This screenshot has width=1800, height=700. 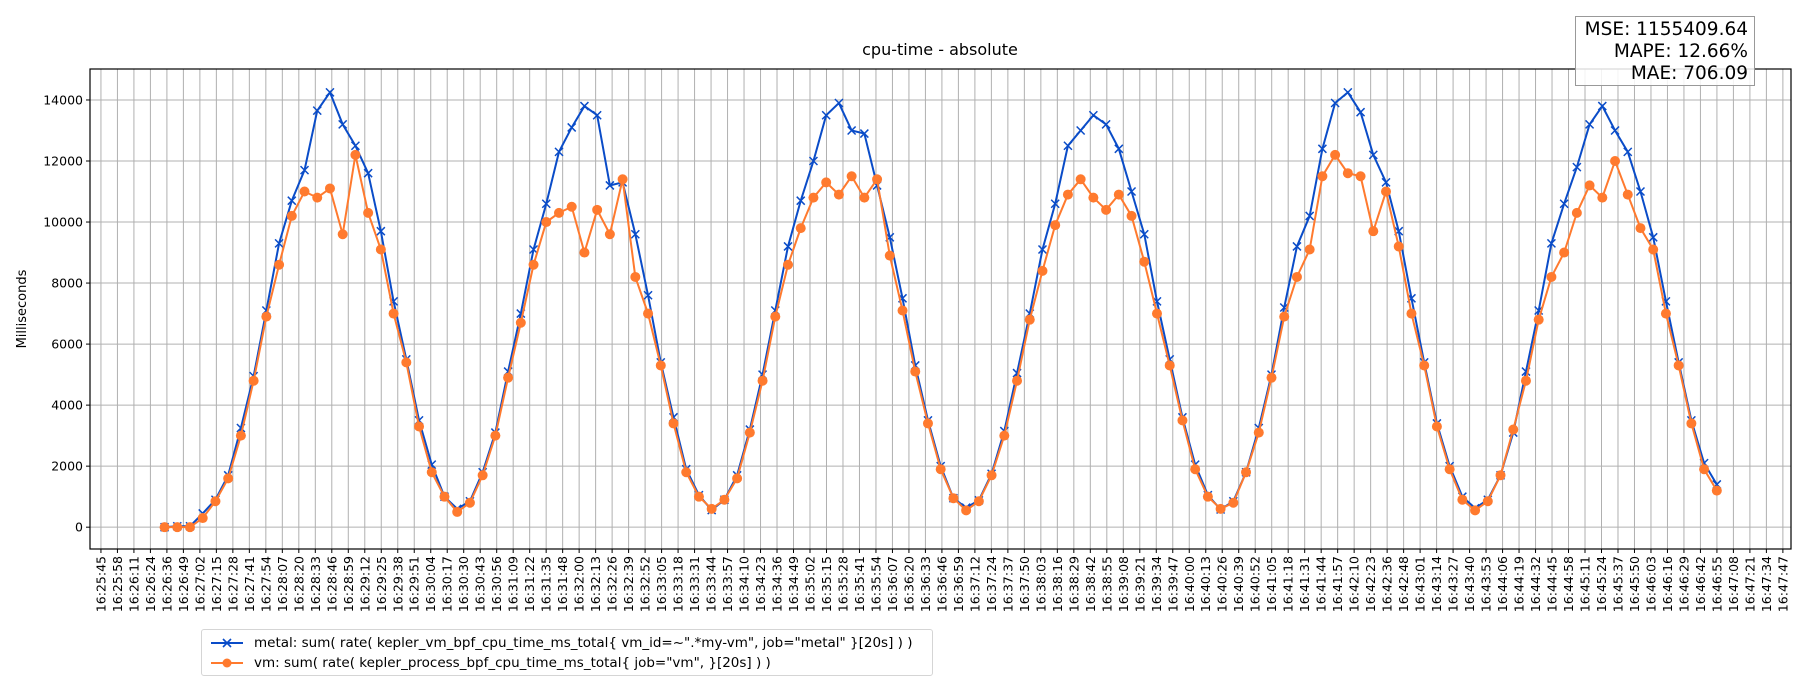 I want to click on x-tick-label: 16:29:25, so click(x=381, y=584).